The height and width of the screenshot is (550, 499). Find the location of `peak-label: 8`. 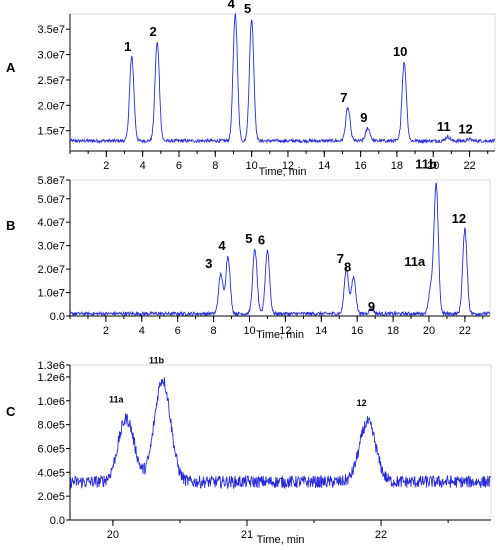

peak-label: 8 is located at coordinates (347, 266).